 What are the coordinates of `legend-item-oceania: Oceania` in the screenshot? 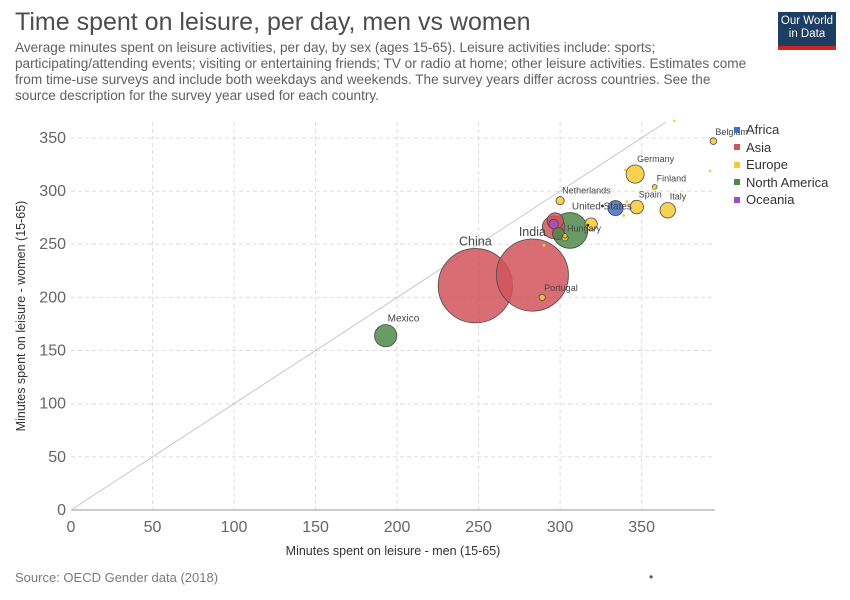 It's located at (781, 200).